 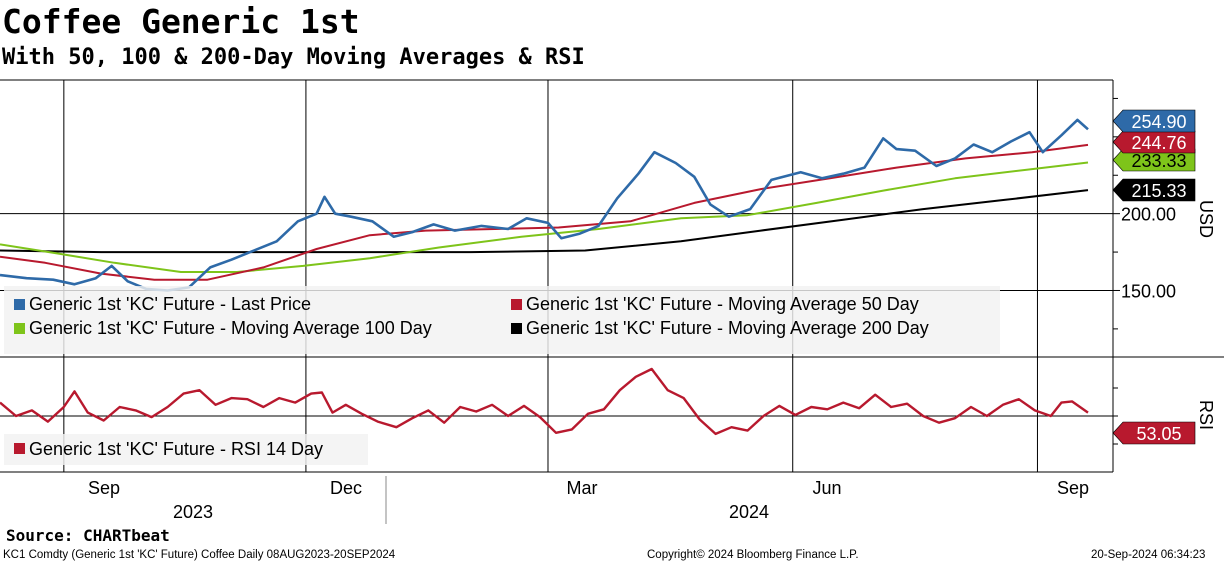 I want to click on source-label: Source: CHARTbeat, so click(x=88, y=535).